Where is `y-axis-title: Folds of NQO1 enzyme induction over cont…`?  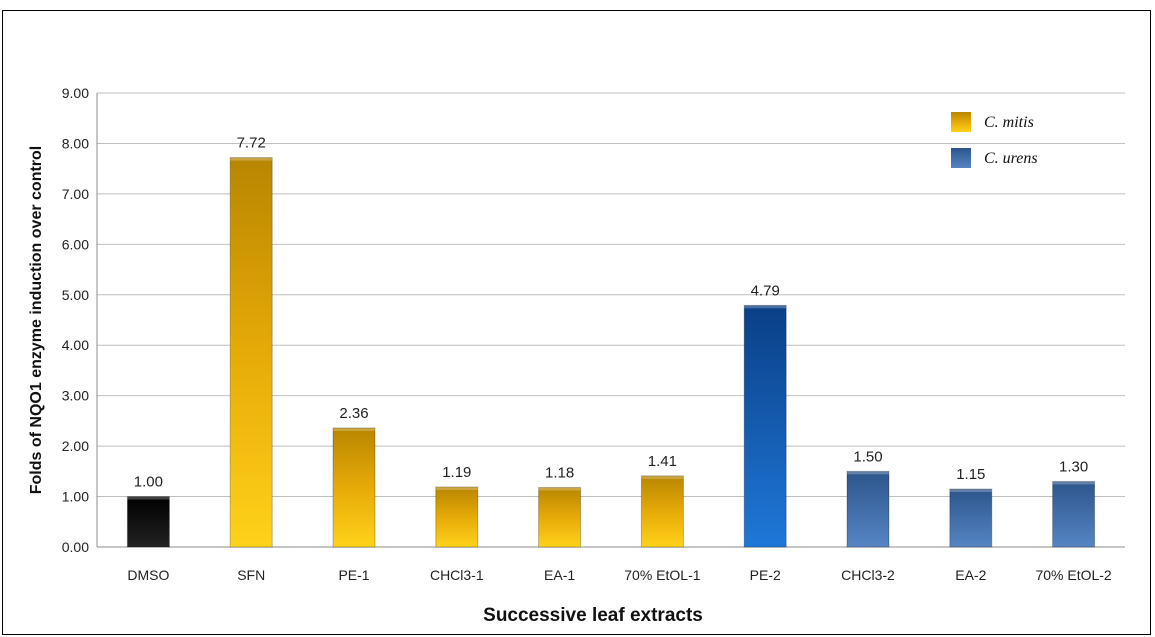 y-axis-title: Folds of NQO1 enzyme induction over cont… is located at coordinates (36, 320).